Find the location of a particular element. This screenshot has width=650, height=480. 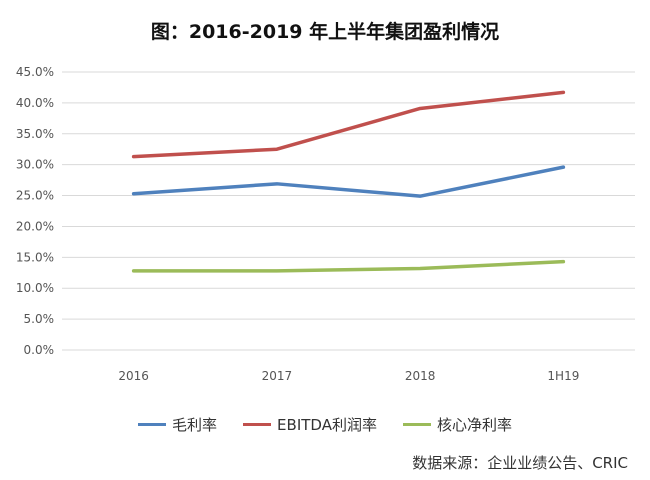

y-tick-label: 40.0% is located at coordinates (35, 103).